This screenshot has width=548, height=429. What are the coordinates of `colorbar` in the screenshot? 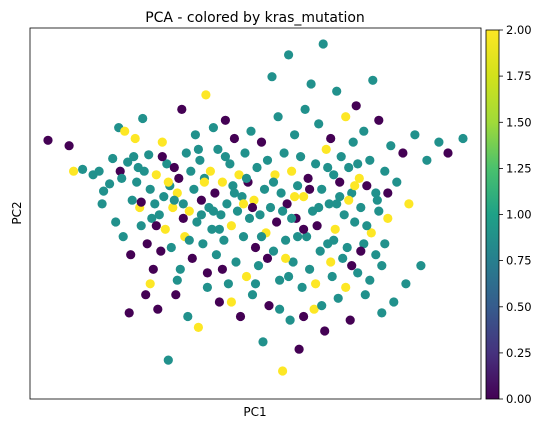 It's located at (492, 214).